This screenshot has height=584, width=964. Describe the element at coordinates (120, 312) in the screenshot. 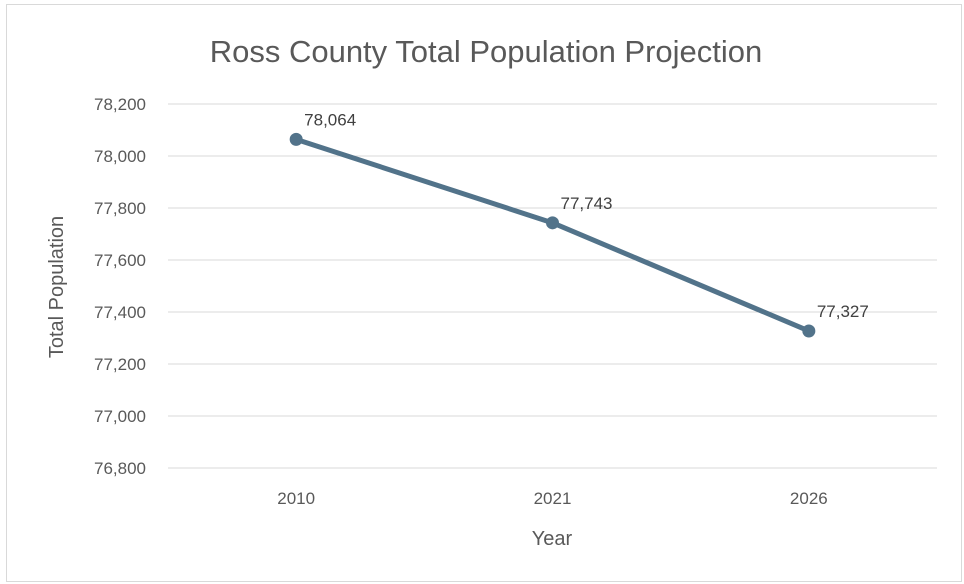

I see `y-tick-label: 77,400` at that location.